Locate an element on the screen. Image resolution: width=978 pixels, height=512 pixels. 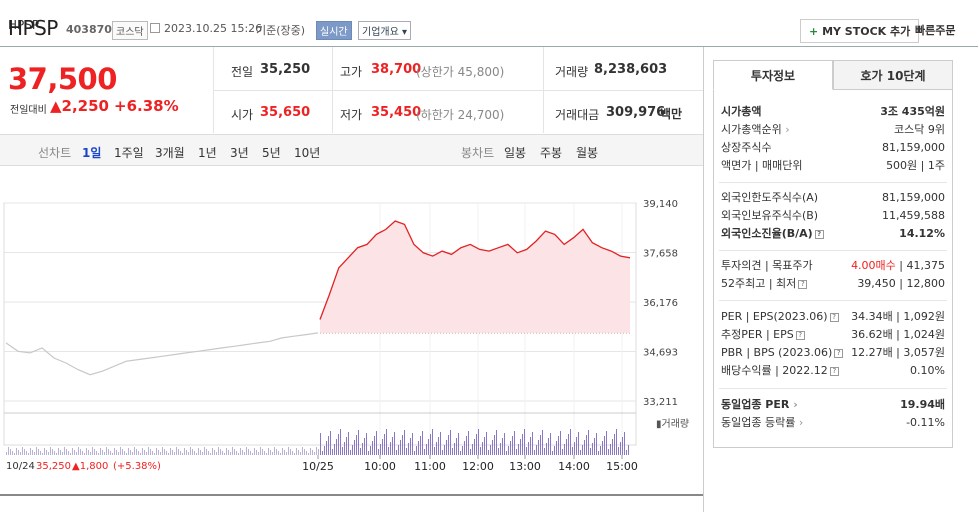
row-listed-shares: 상장주식수 81,159,000 is located at coordinates (833, 147).